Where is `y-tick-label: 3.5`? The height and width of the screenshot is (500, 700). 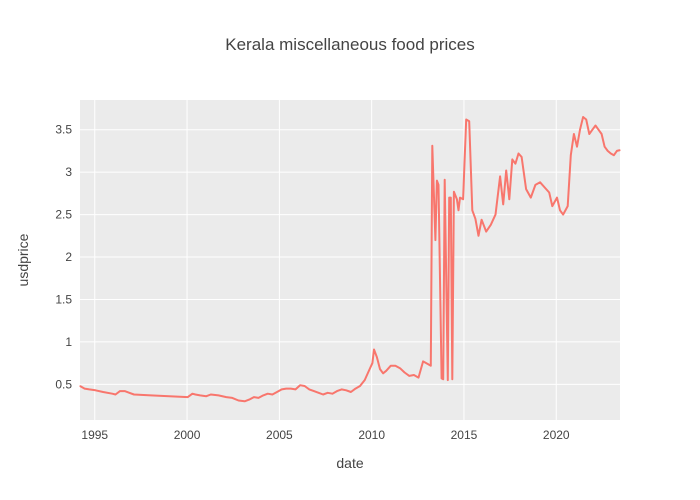
y-tick-label: 3.5 is located at coordinates (63, 130).